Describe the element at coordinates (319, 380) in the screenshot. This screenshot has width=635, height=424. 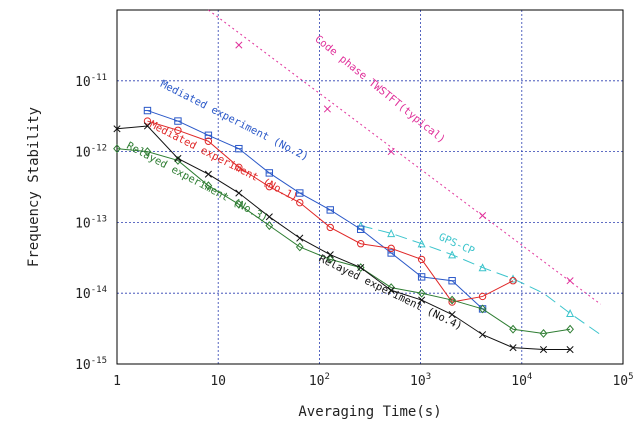
I see `x-tick-label: 10²` at that location.